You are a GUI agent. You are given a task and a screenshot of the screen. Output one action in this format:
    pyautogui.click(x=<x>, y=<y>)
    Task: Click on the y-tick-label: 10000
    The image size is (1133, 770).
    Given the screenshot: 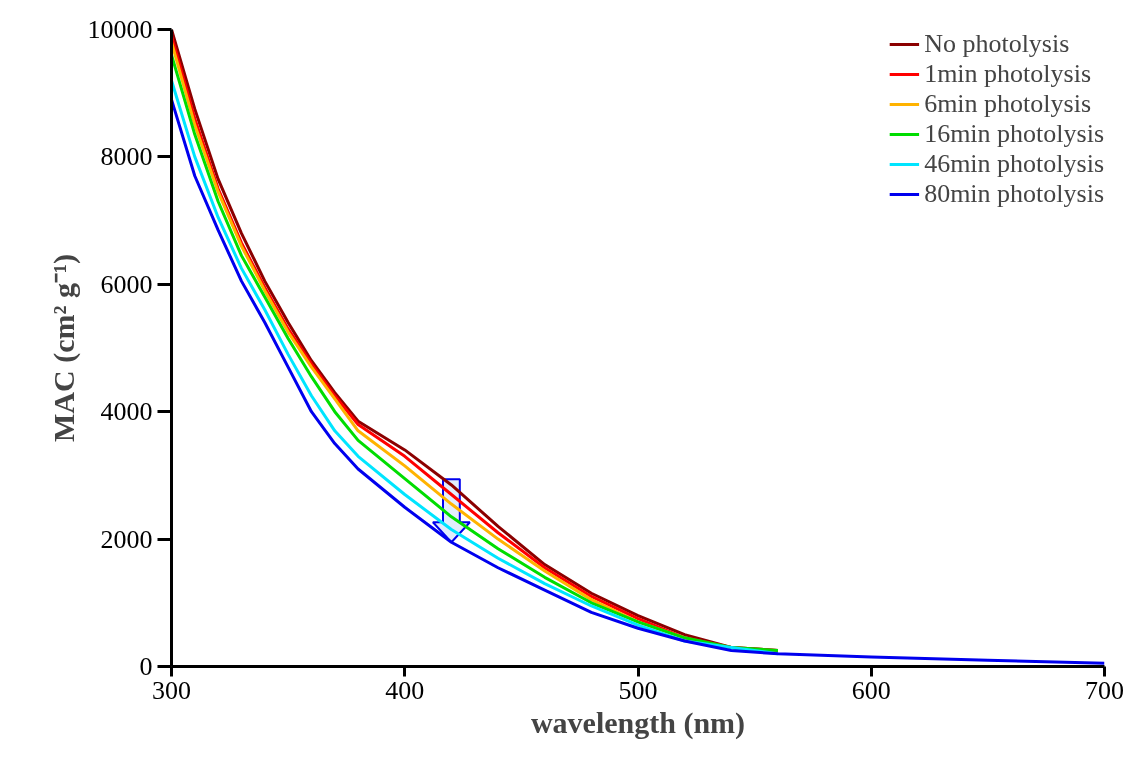 What is the action you would take?
    pyautogui.click(x=120, y=29)
    